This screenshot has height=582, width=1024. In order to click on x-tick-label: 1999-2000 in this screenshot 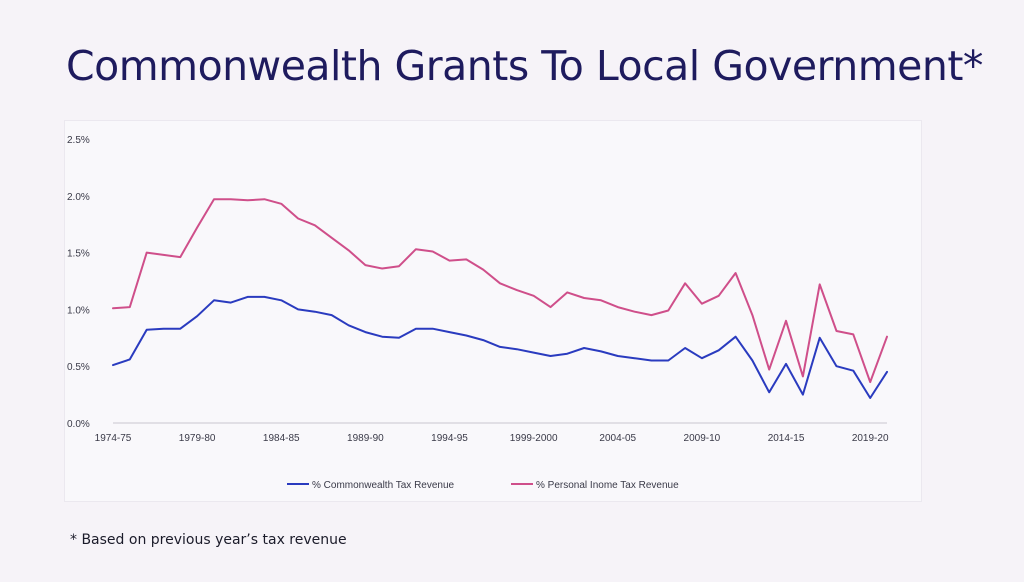, I will do `click(534, 438)`.